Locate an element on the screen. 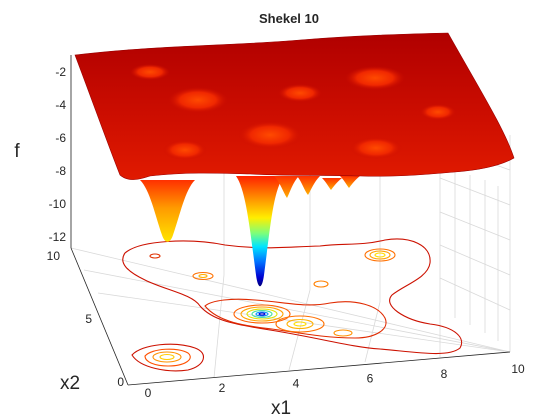 Image resolution: width=560 pixels, height=420 pixels. x2-tick-label: 5 is located at coordinates (88, 319).